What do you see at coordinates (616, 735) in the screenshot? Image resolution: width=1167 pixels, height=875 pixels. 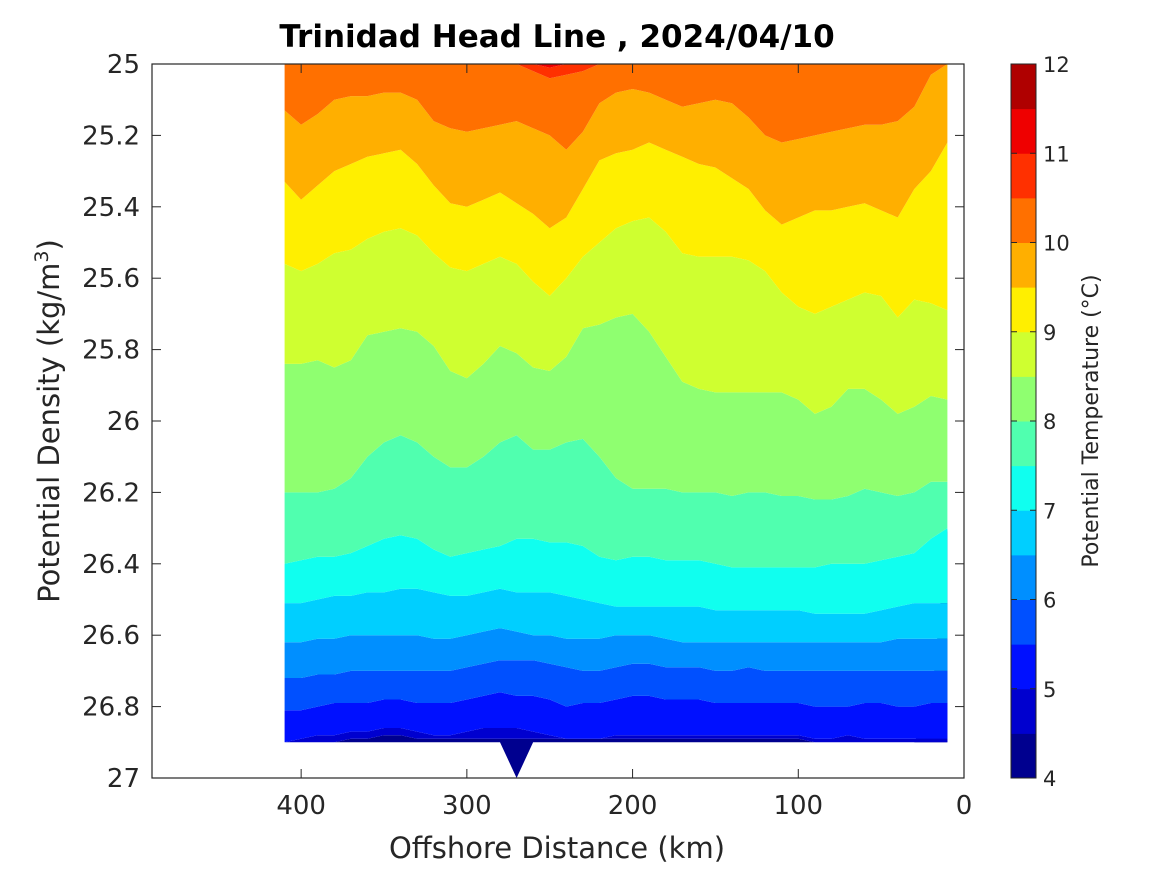 I see `band-4.5-5` at bounding box center [616, 735].